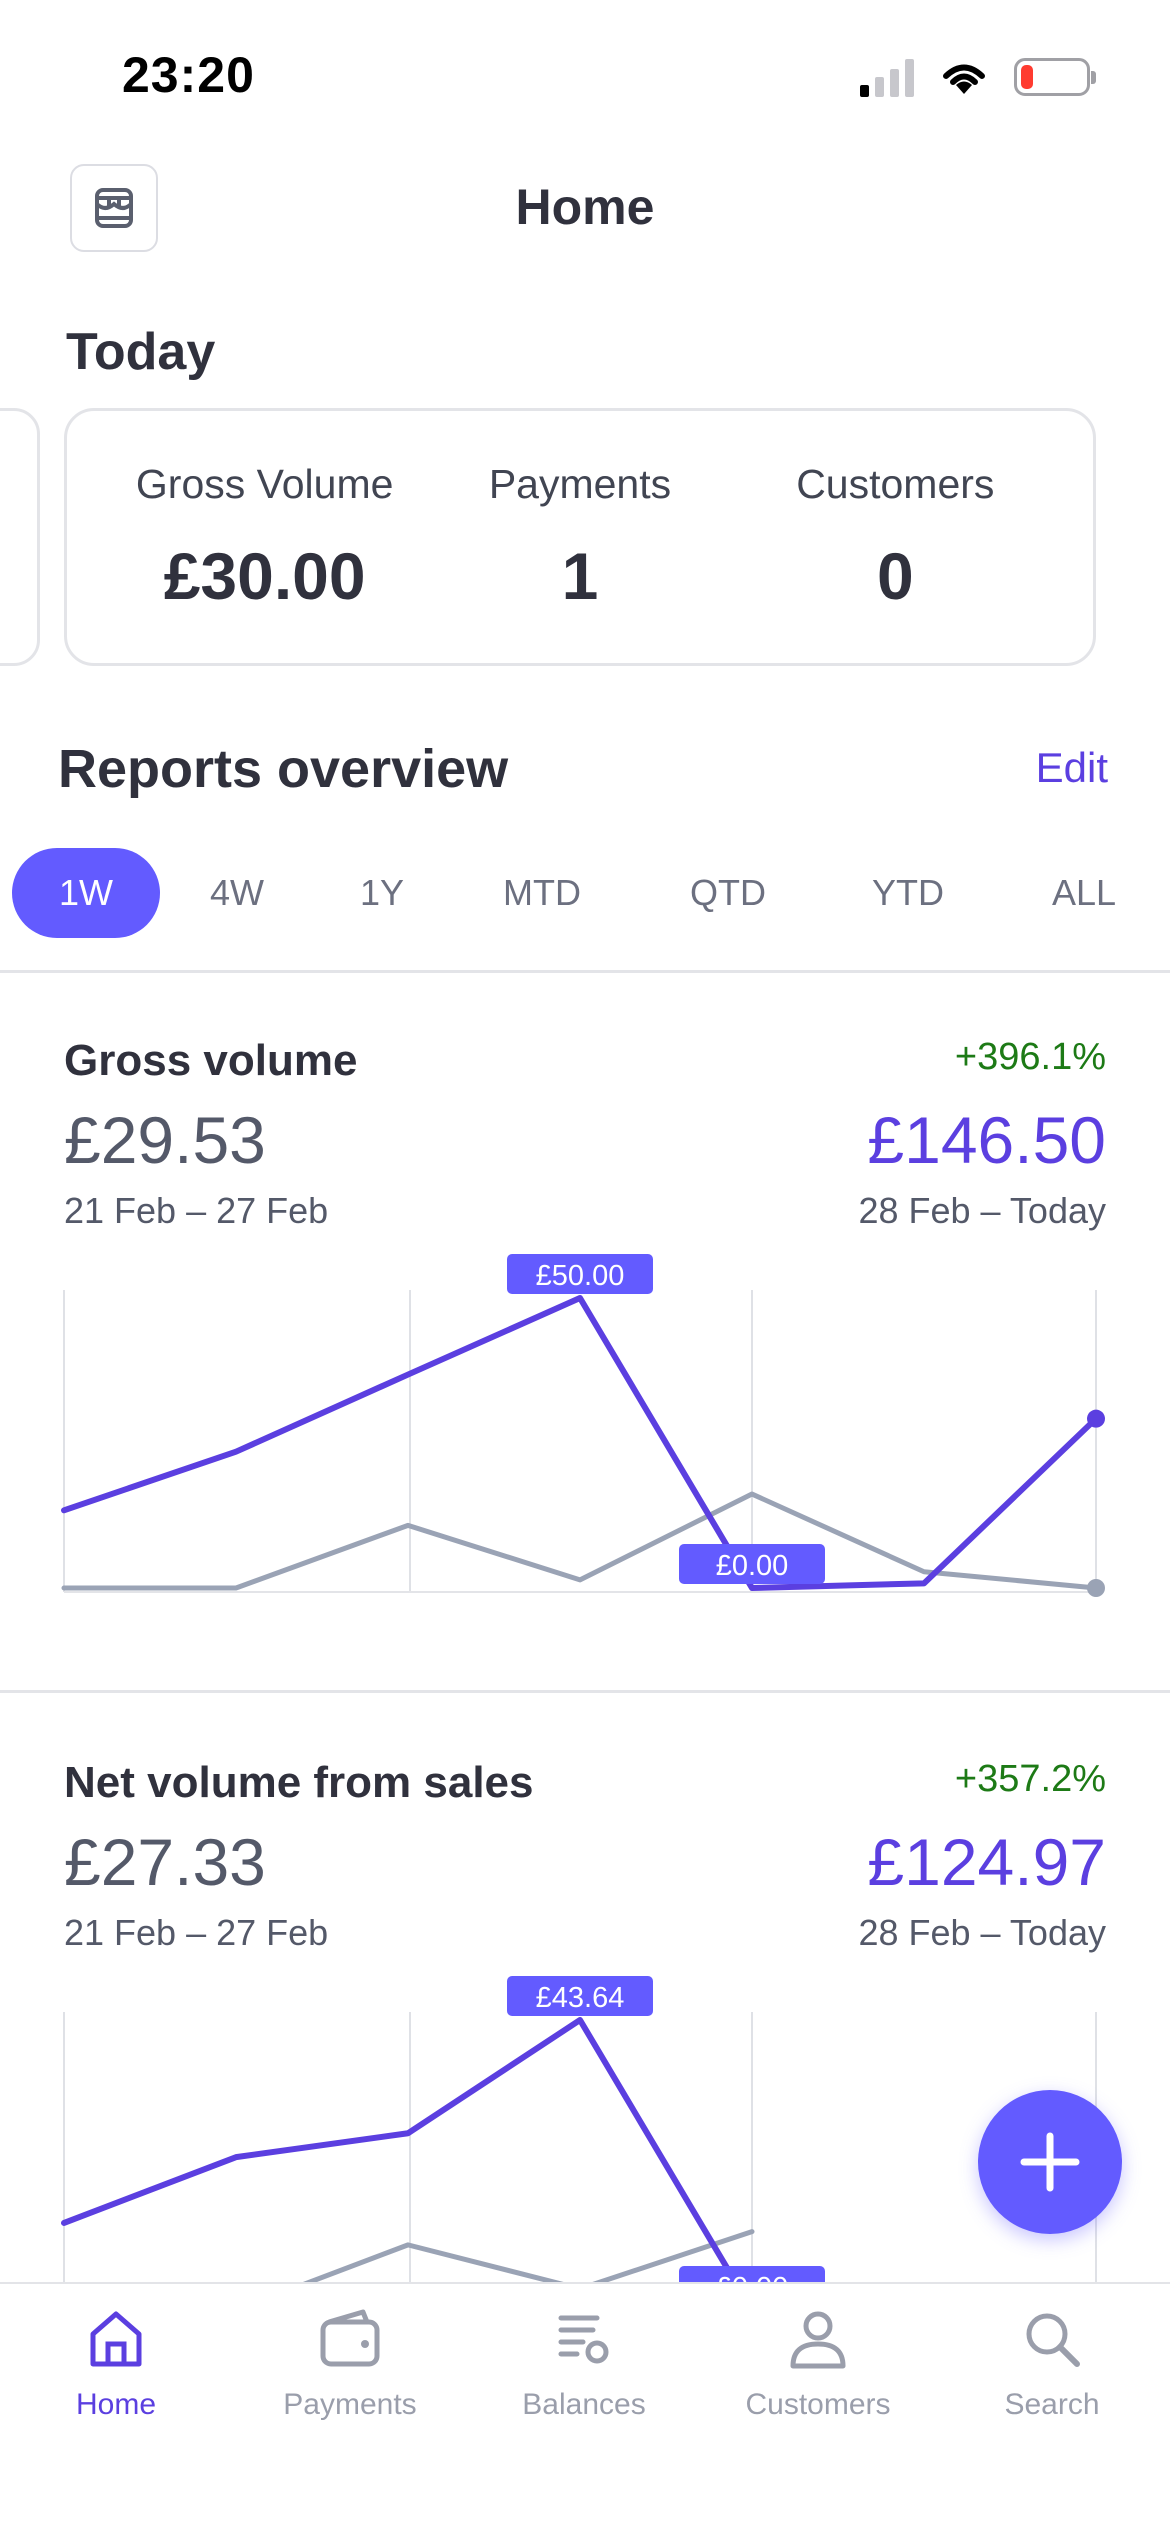  What do you see at coordinates (141, 352) in the screenshot?
I see `today-heading: Today` at bounding box center [141, 352].